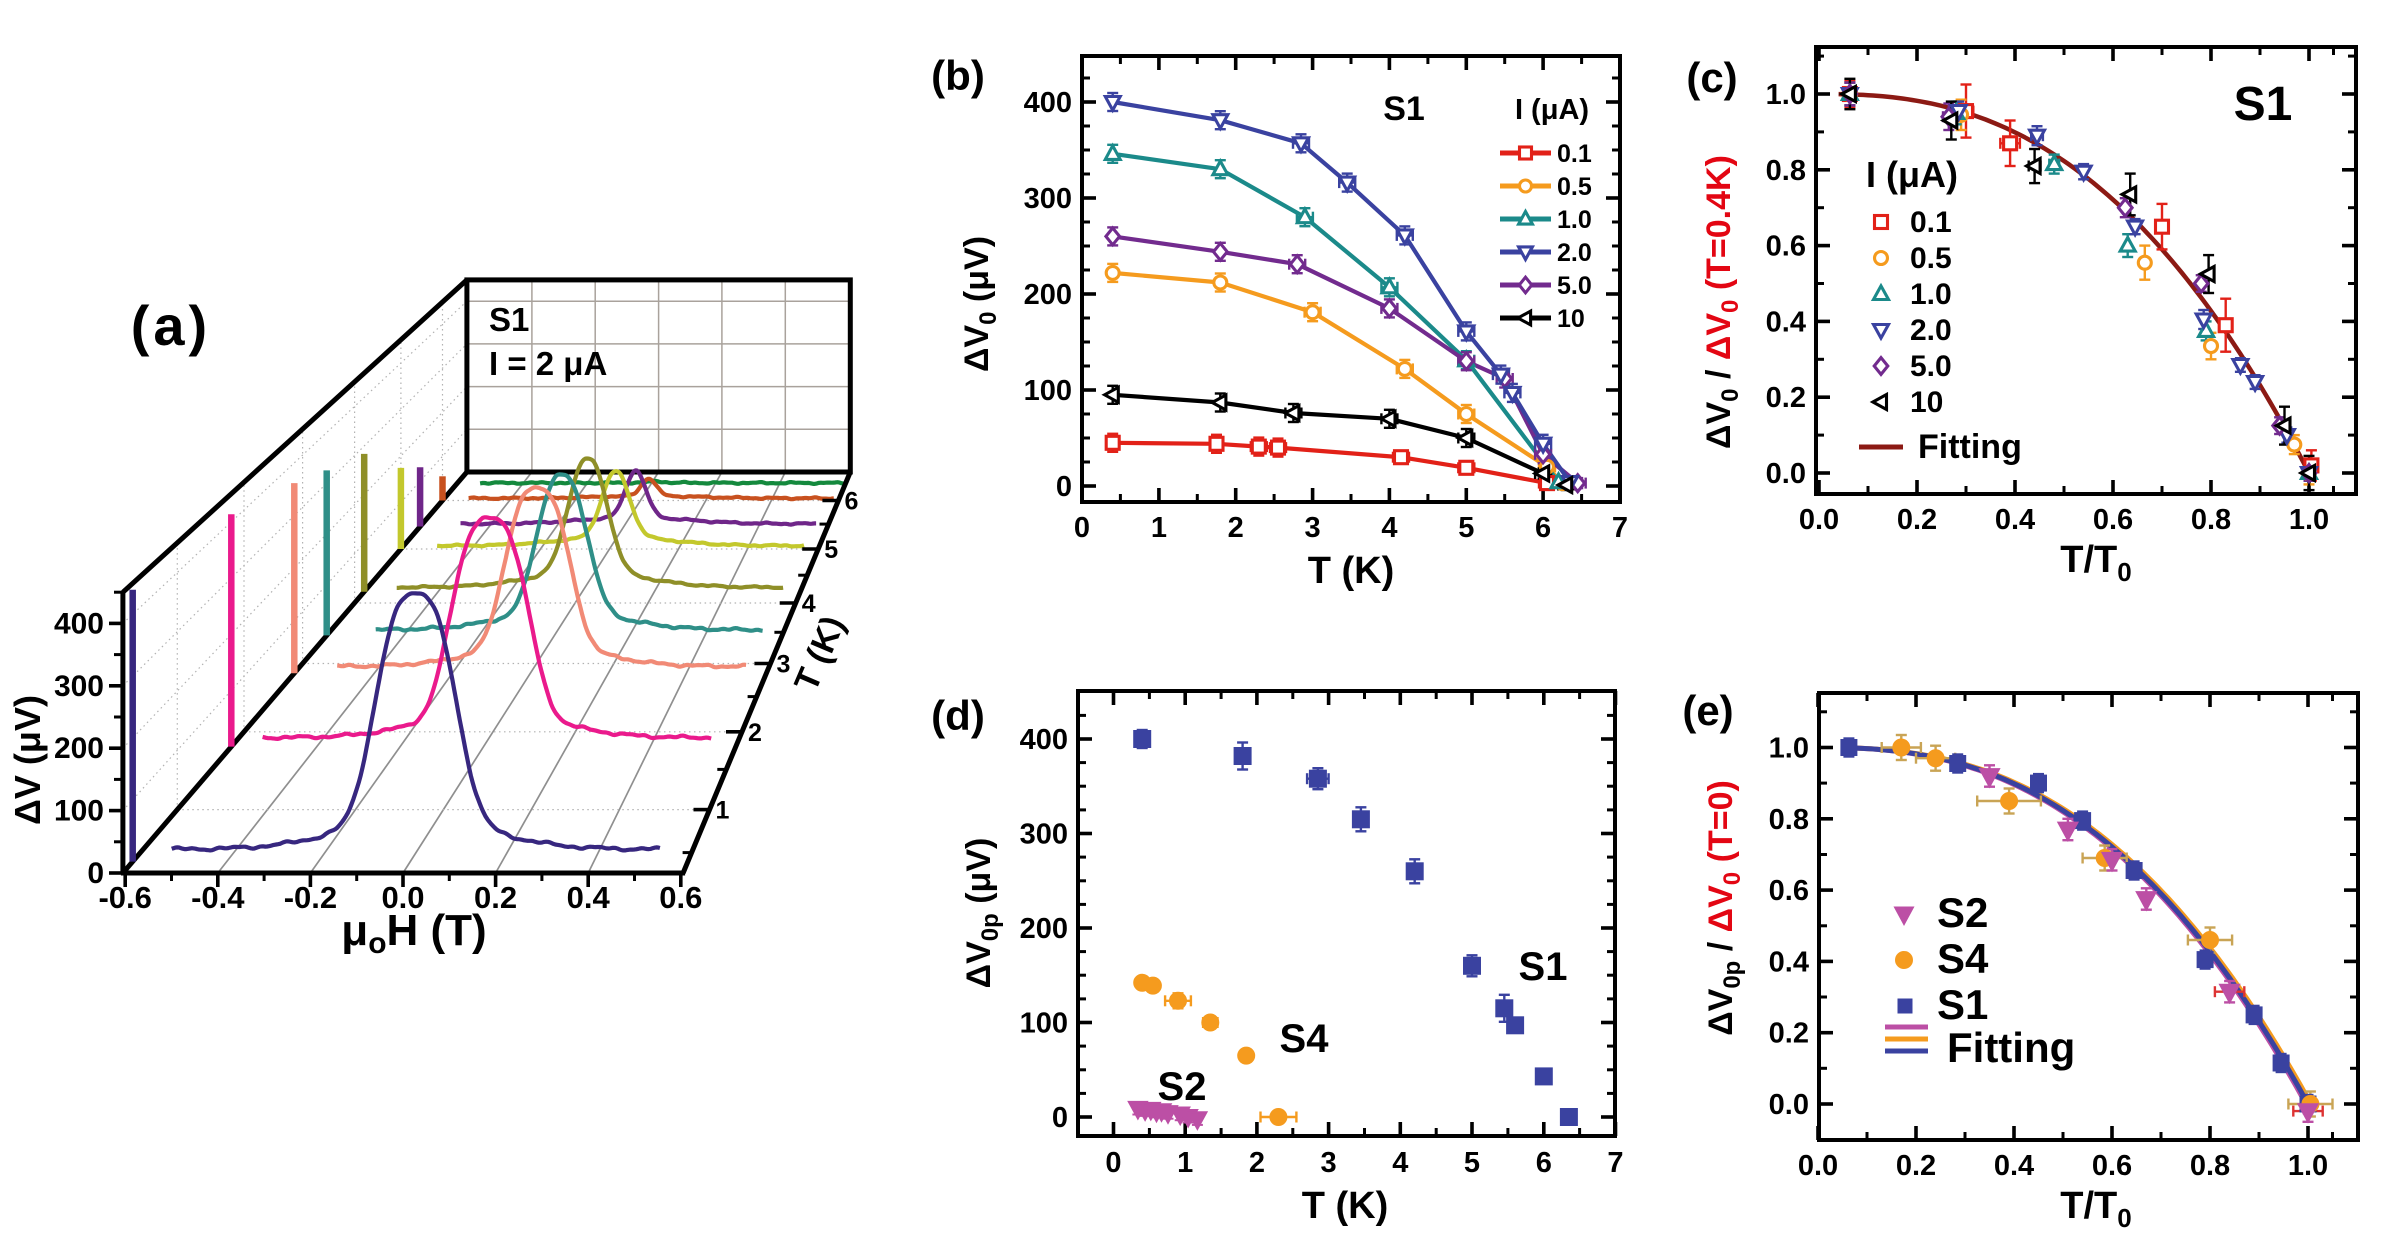  I want to click on svg-text: (e), so click(1707, 710).